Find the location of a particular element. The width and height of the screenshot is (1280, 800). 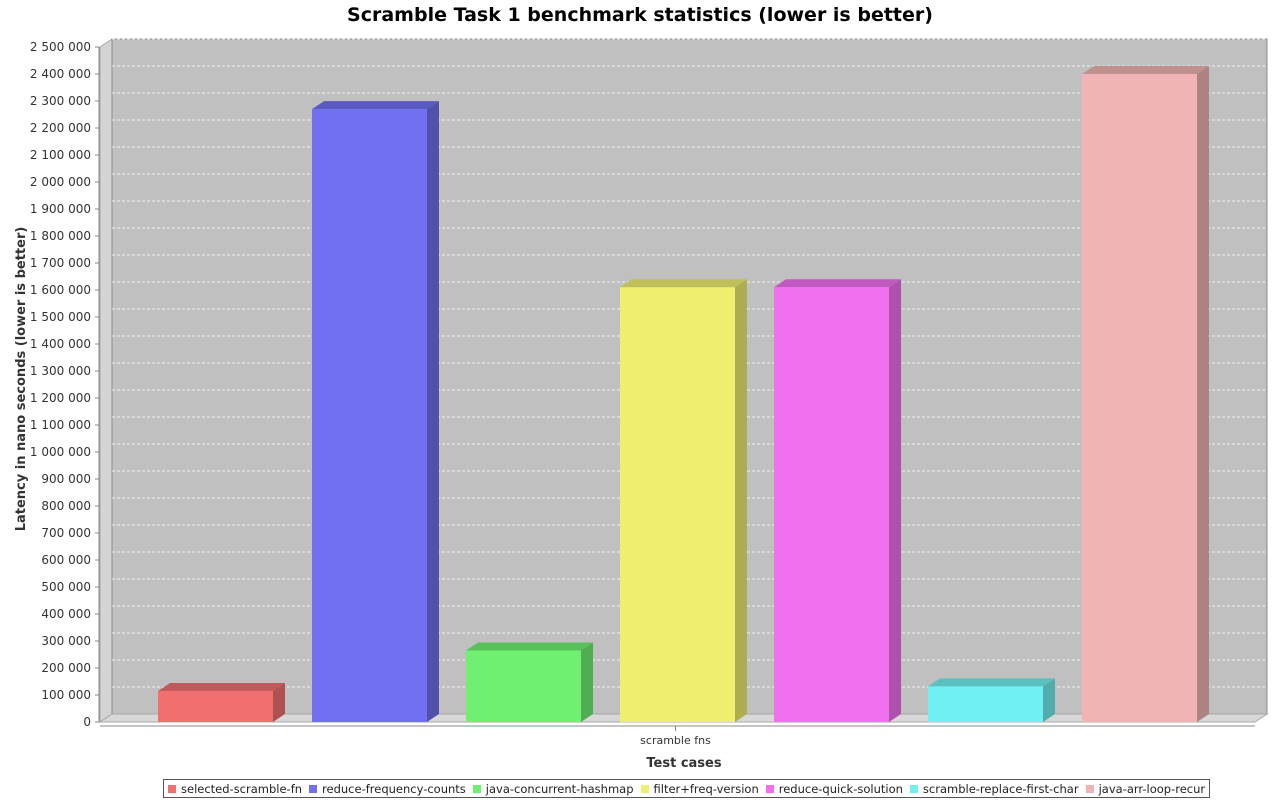

y-tick-label: 1 500 000 is located at coordinates (60, 317).